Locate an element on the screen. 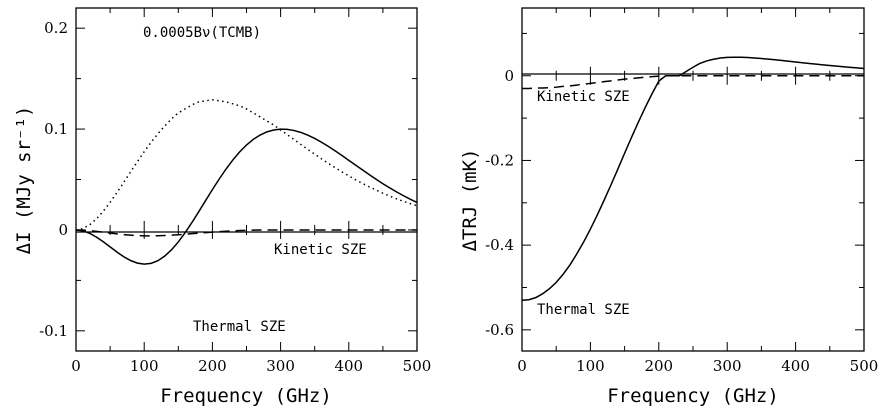 The width and height of the screenshot is (886, 414). left-ytick-label: 0.2 is located at coordinates (56, 28).